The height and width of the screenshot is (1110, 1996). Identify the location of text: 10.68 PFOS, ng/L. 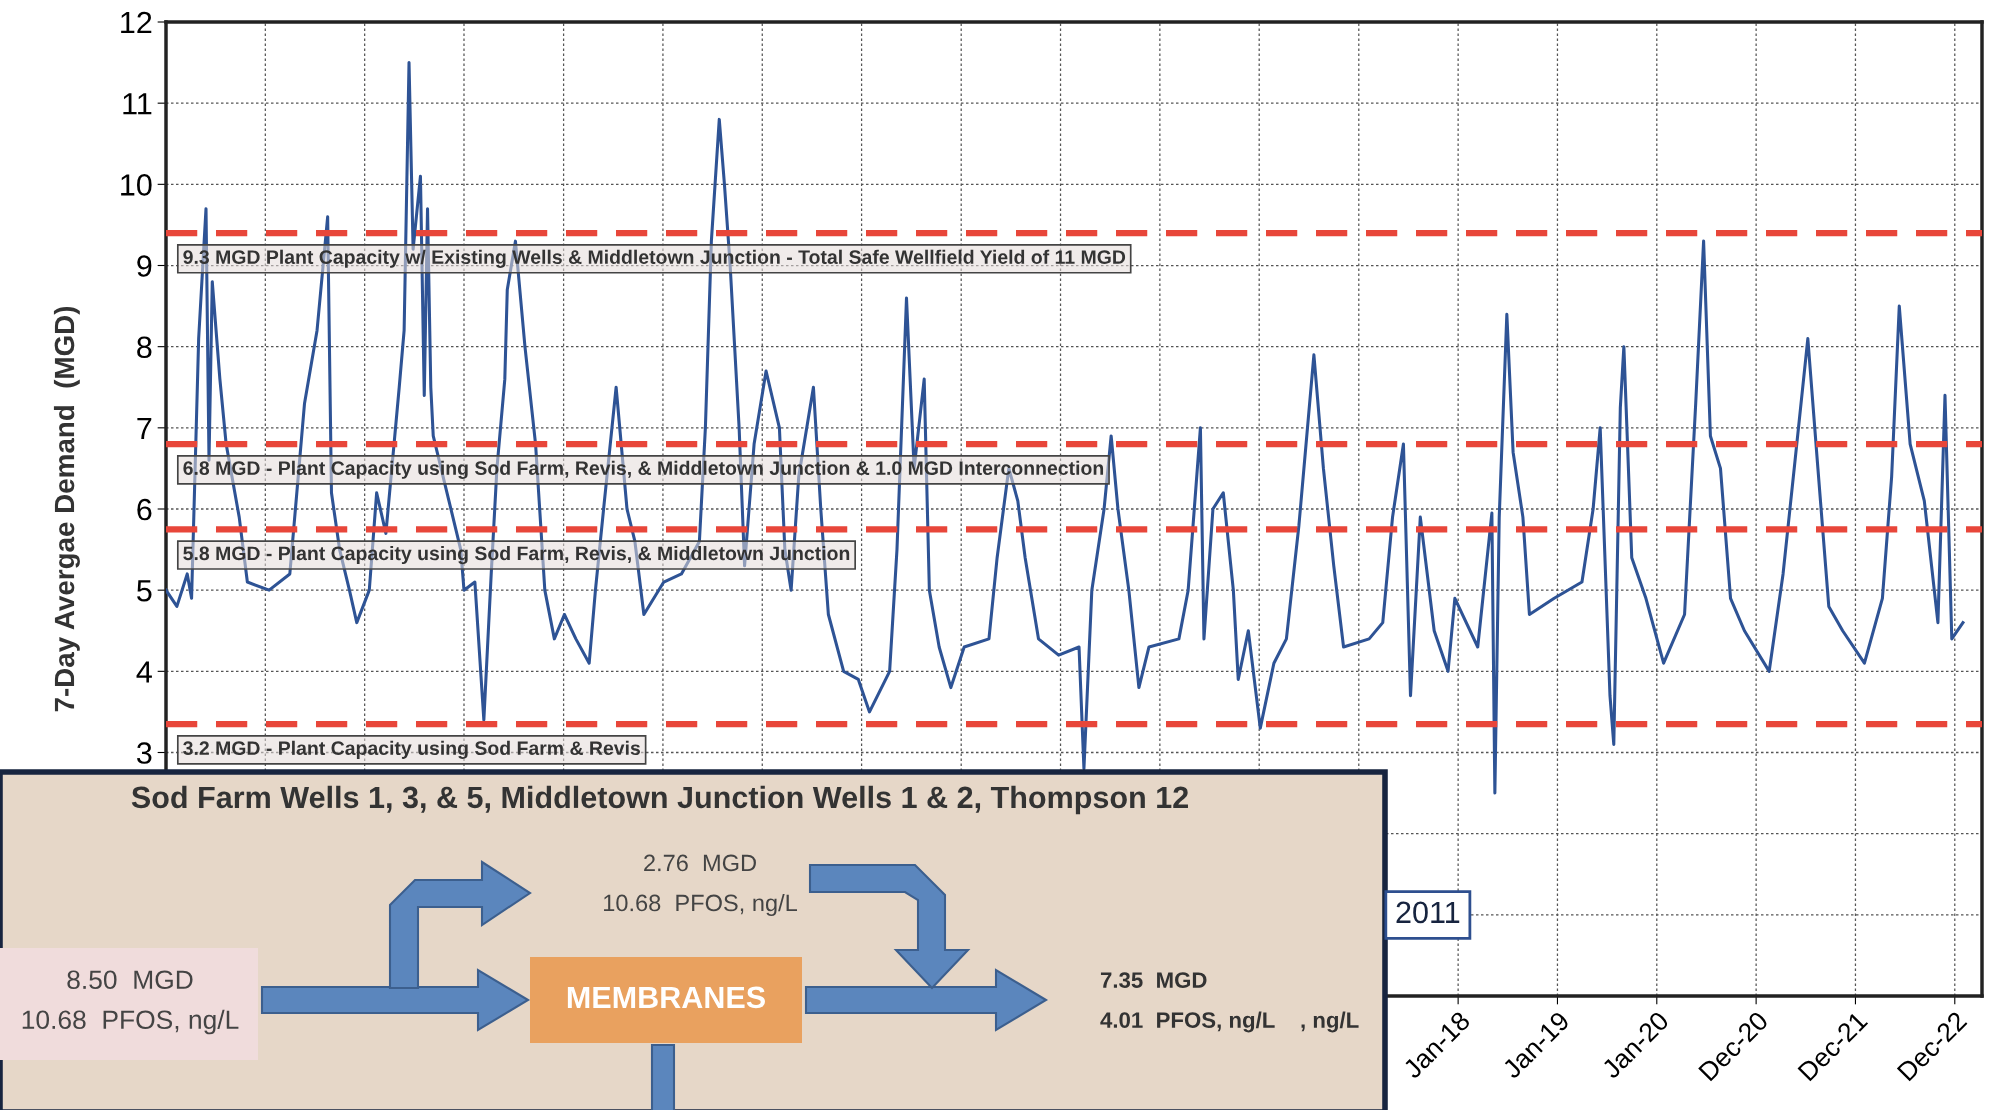
(130, 1022).